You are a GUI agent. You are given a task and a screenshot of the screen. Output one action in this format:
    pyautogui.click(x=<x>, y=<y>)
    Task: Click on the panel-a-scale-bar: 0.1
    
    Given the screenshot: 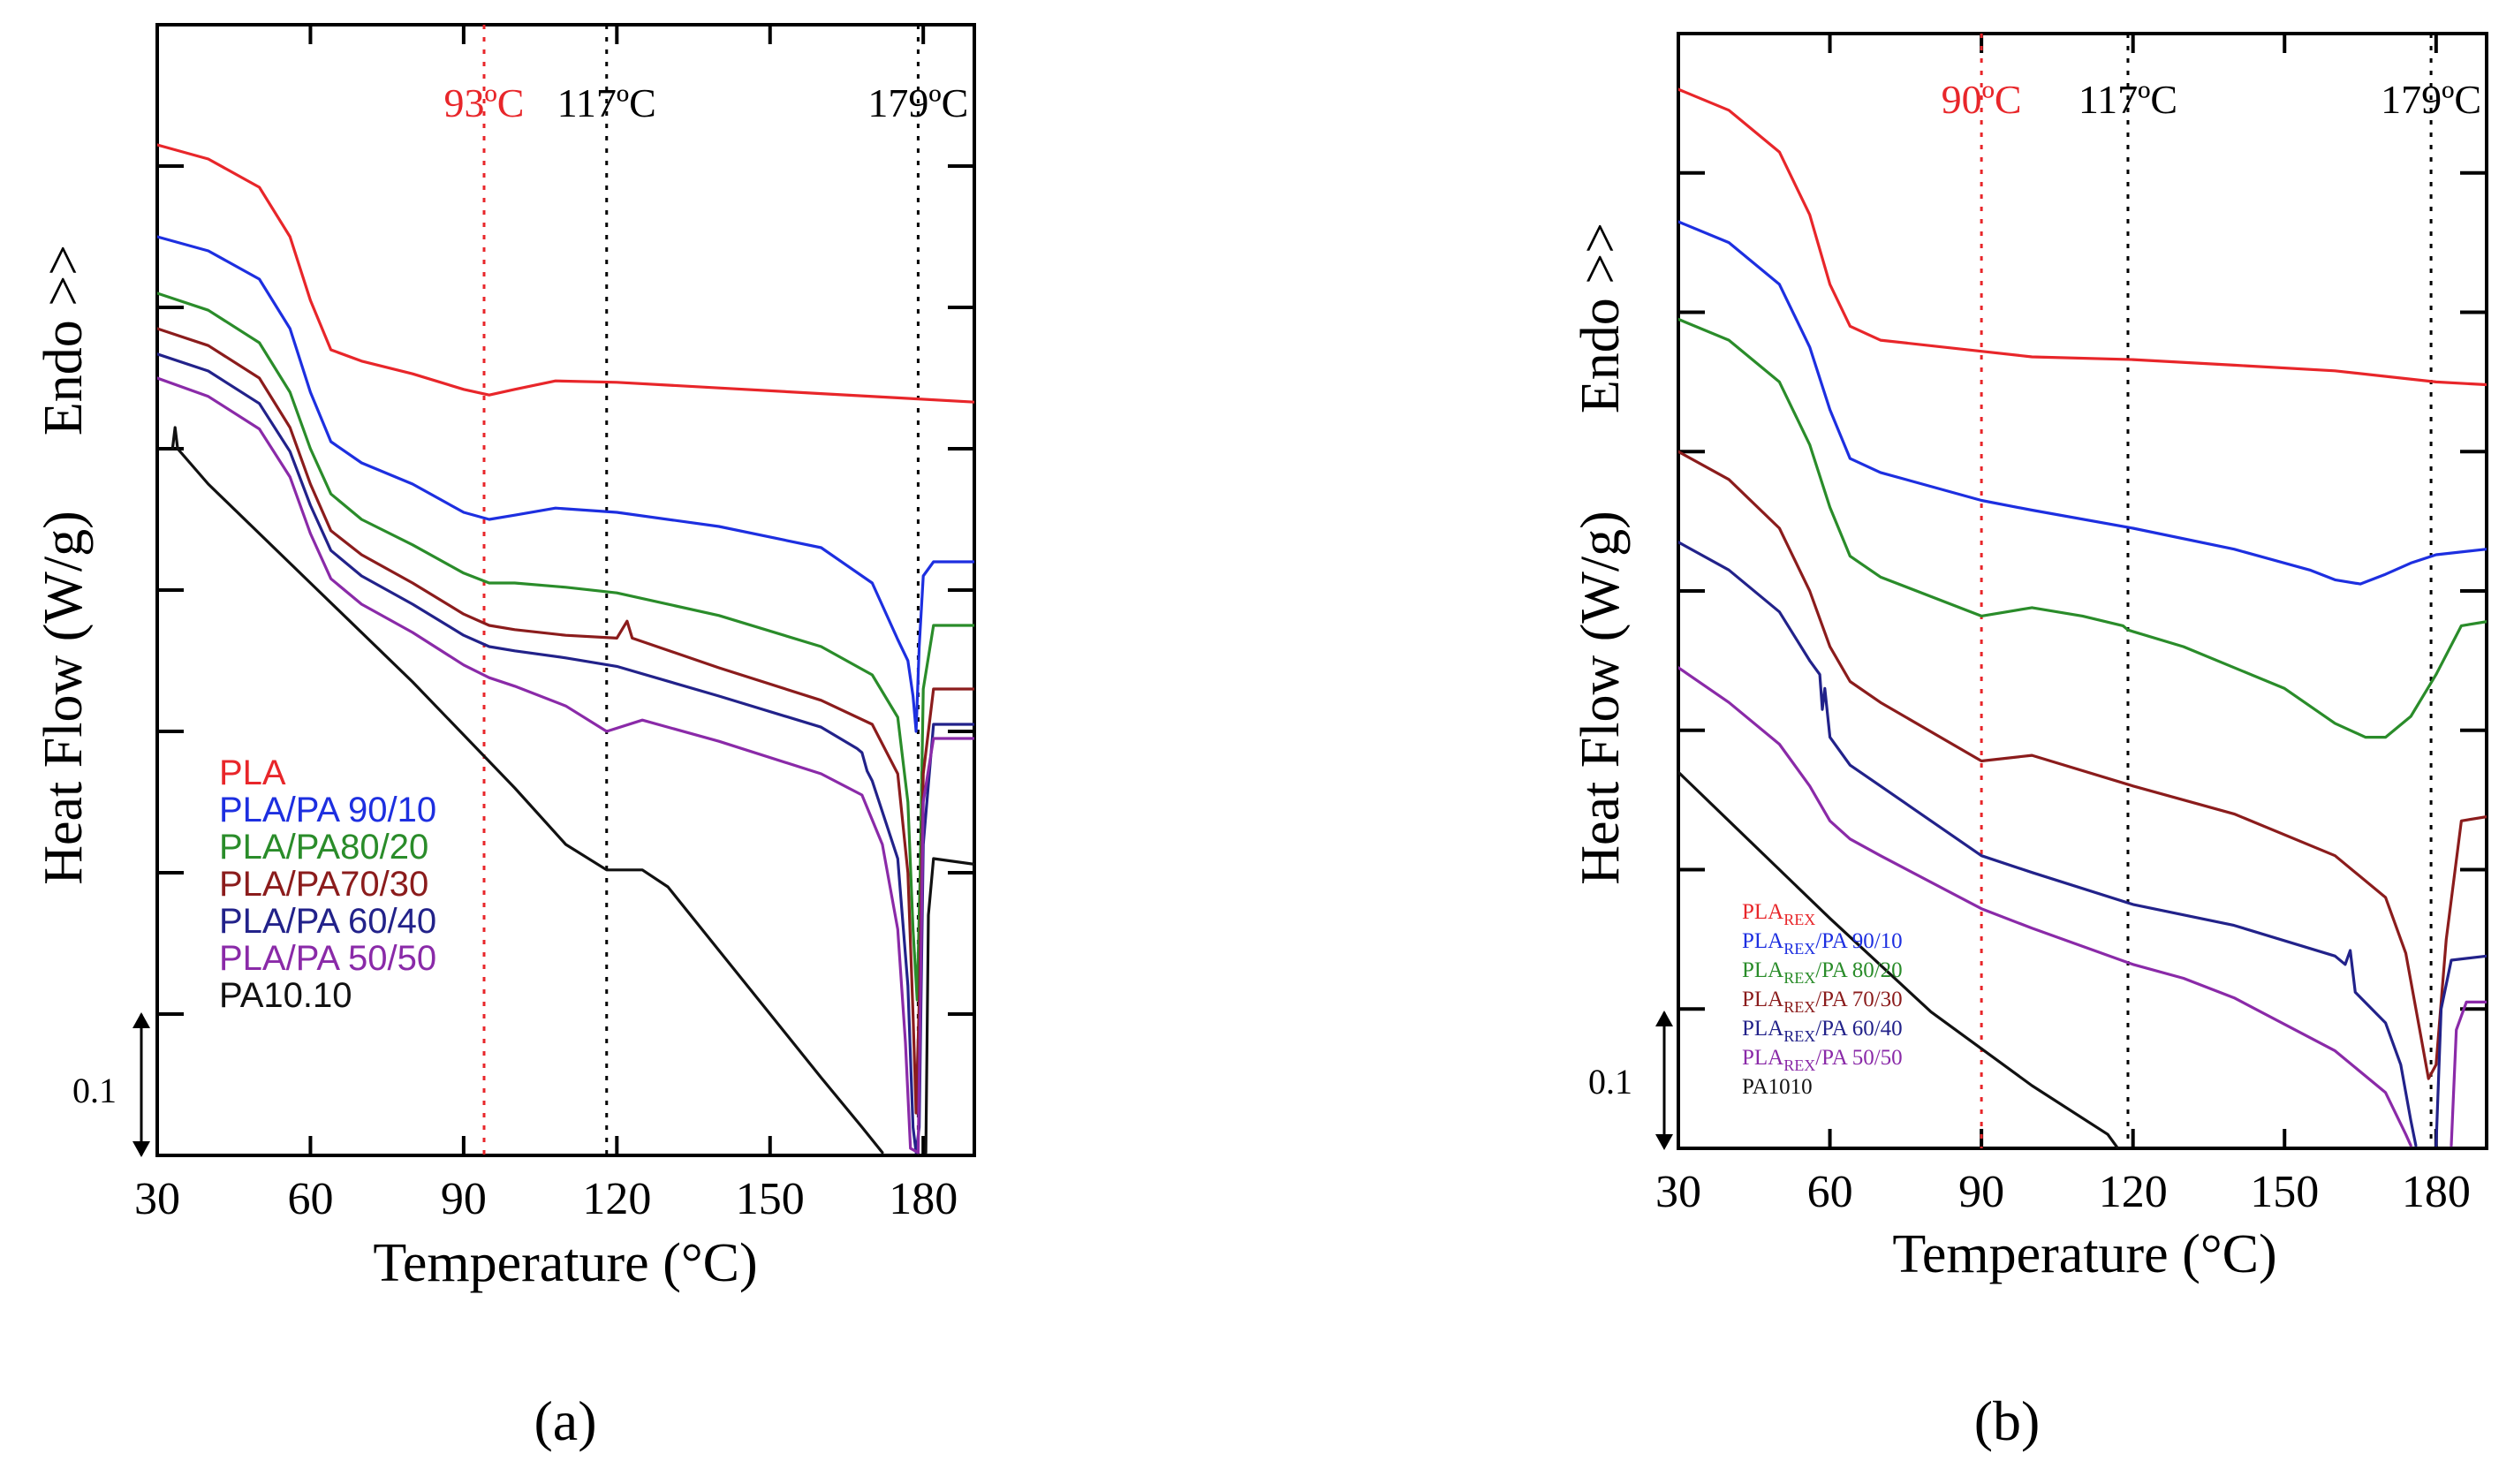 What is the action you would take?
    pyautogui.click(x=111, y=1084)
    